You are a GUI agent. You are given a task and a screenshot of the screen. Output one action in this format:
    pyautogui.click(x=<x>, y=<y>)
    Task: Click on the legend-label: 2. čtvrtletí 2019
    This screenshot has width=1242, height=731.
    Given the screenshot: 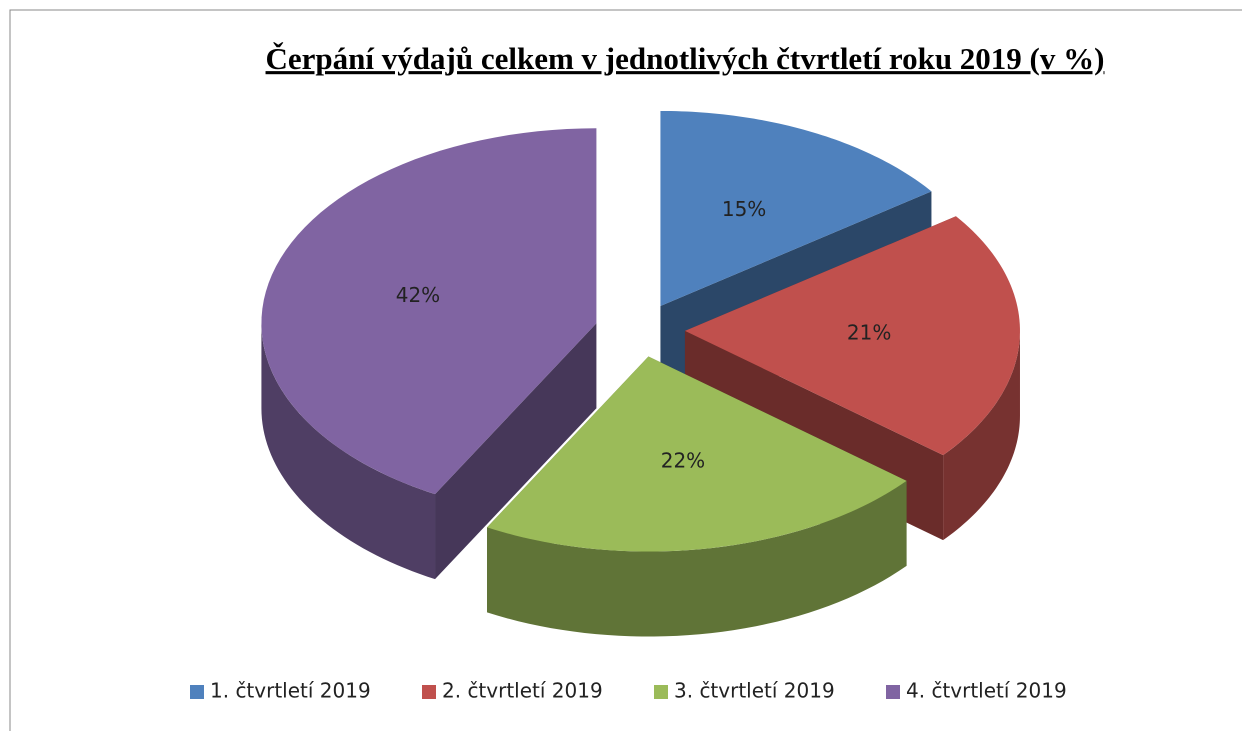 What is the action you would take?
    pyautogui.click(x=522, y=691)
    